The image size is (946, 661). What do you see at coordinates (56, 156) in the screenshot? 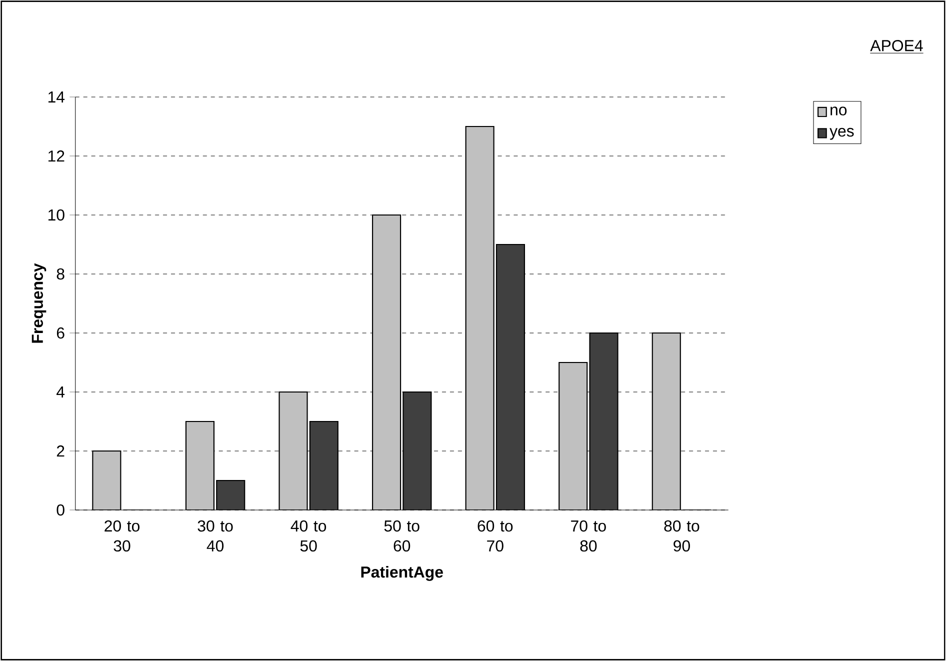
I see `y-tick-label: 12` at bounding box center [56, 156].